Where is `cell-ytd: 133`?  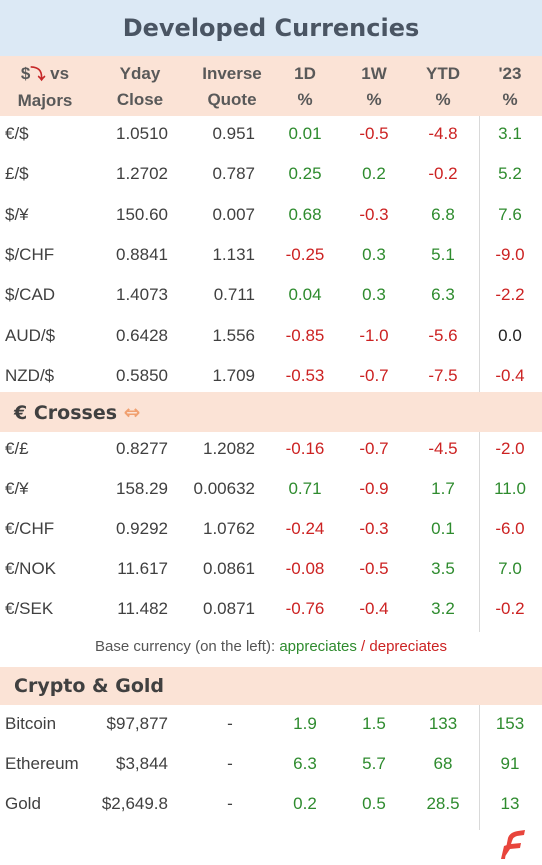
cell-ytd: 133 is located at coordinates (443, 723).